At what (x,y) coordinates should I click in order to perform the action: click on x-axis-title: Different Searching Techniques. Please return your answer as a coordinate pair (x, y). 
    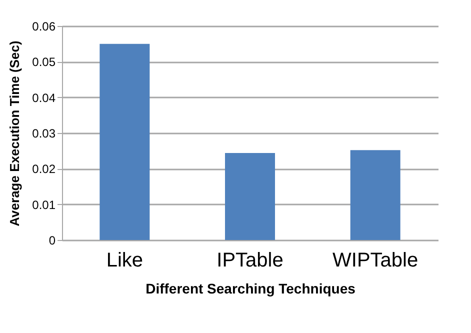
    Looking at the image, I should click on (251, 288).